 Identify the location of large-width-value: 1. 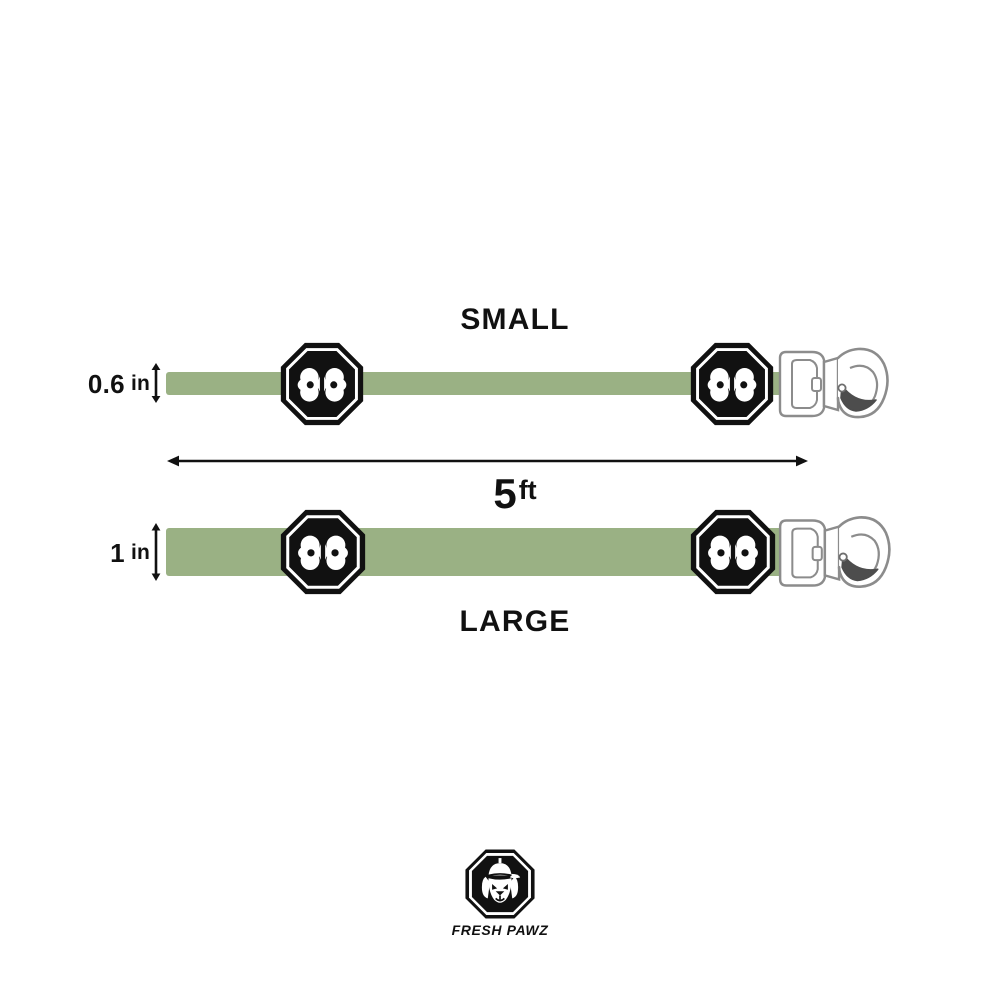
(117, 552).